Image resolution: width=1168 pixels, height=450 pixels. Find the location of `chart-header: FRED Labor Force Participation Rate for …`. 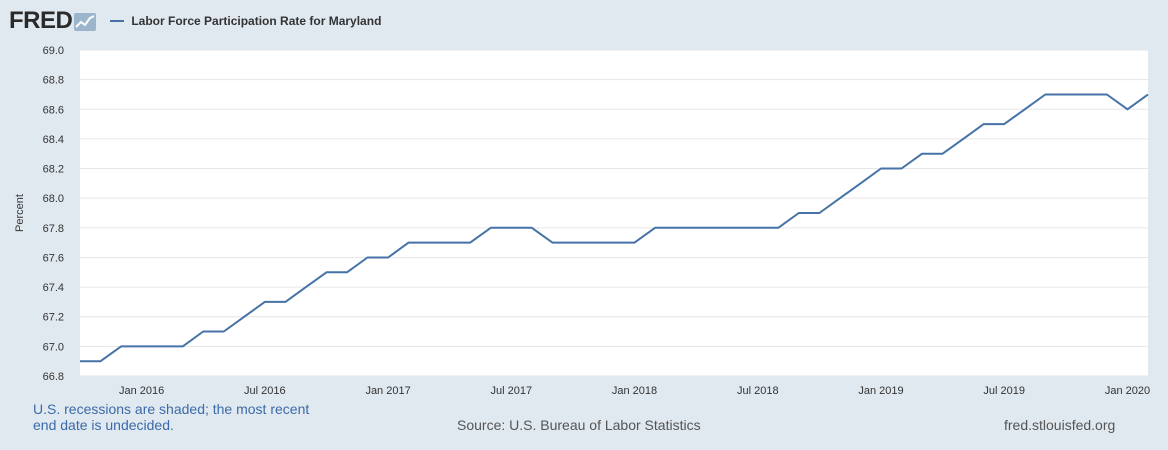

chart-header: FRED Labor Force Participation Rate for … is located at coordinates (195, 21).